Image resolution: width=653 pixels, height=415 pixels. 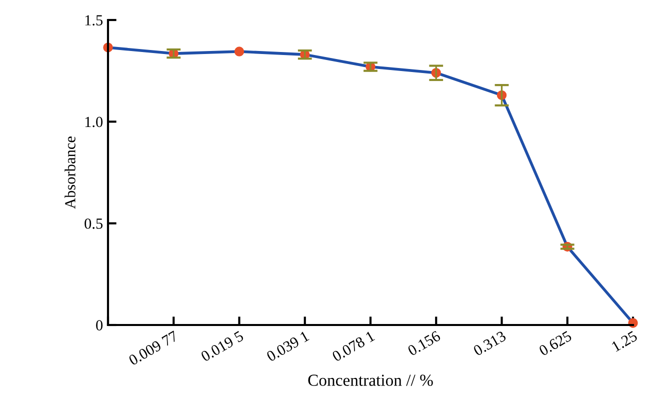 I want to click on y-tick-label: 1.0, so click(x=94, y=122).